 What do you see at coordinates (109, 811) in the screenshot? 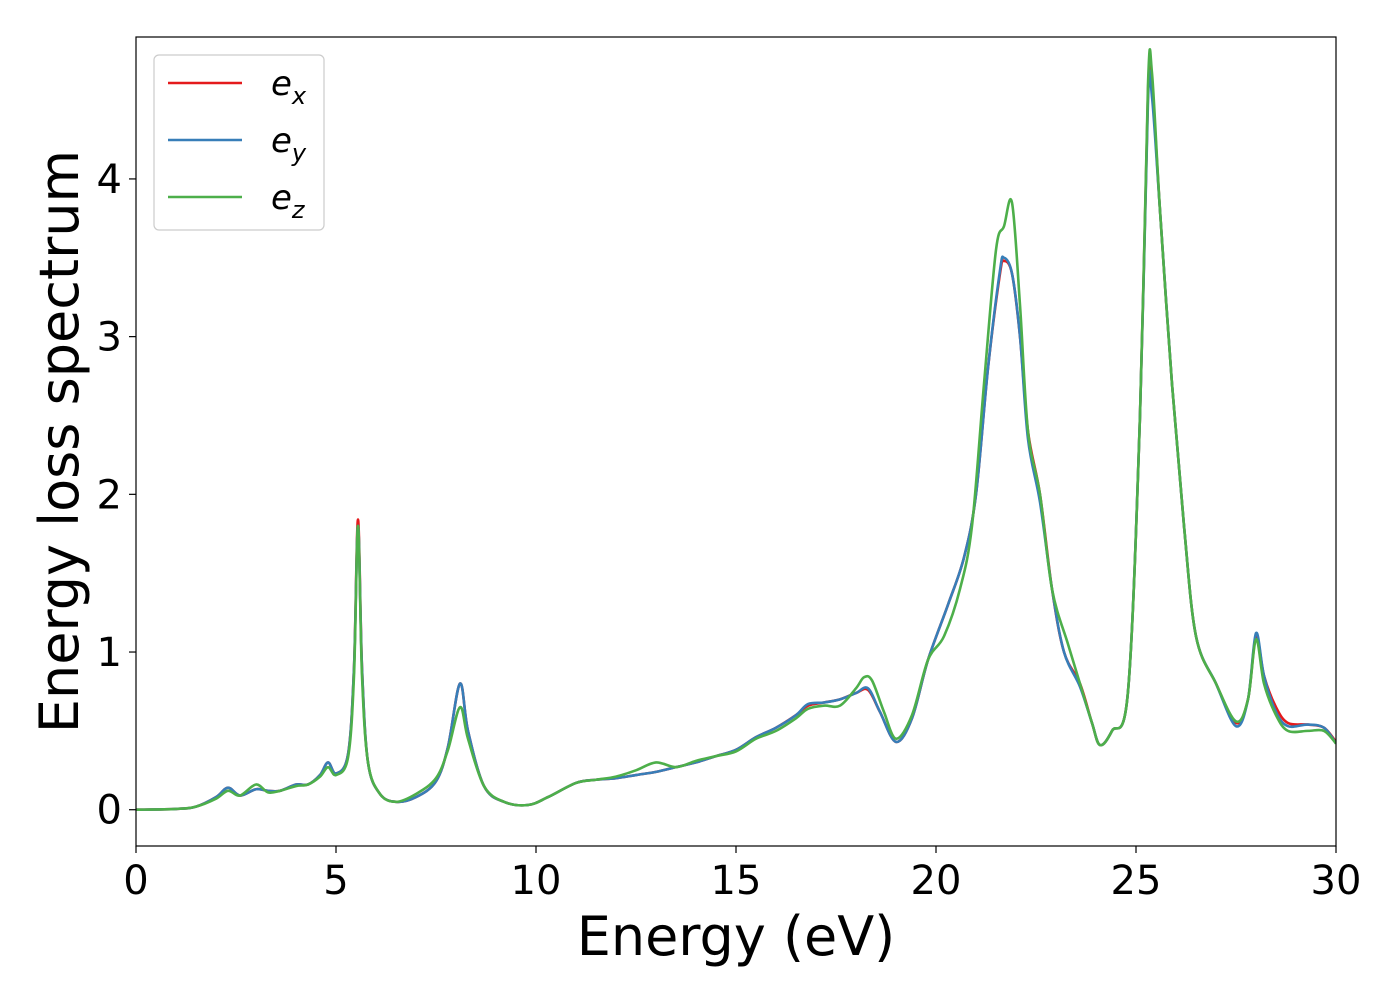
I see `y-tick-label: 0` at bounding box center [109, 811].